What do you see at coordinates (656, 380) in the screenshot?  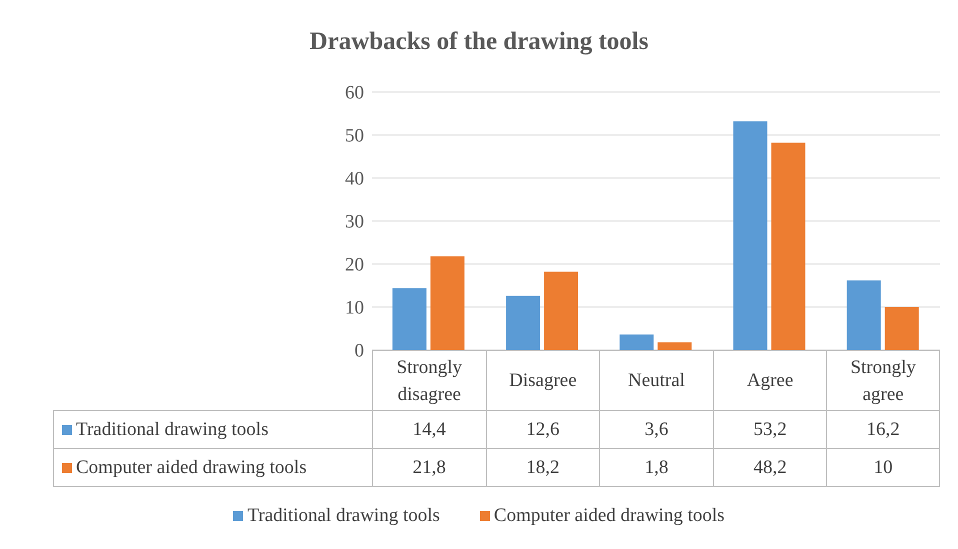 I see `x-tick-label: Neutral` at bounding box center [656, 380].